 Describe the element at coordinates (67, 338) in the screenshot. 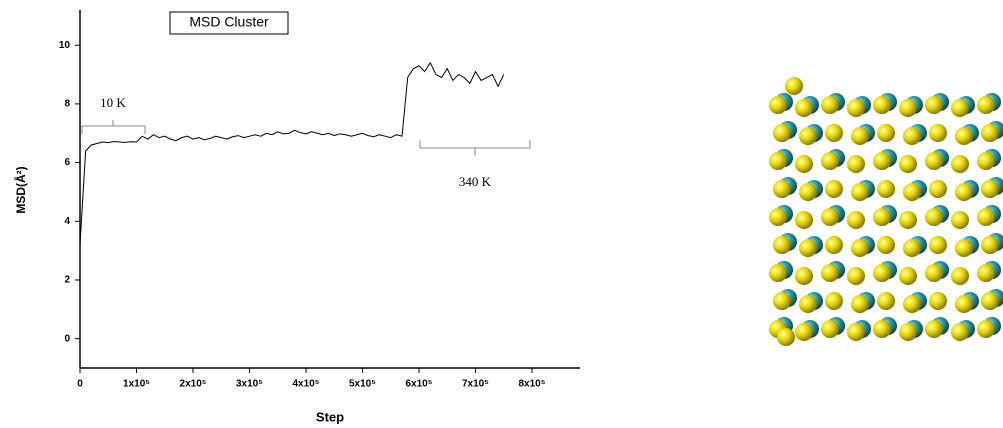

I see `y-tick-label: 0` at that location.